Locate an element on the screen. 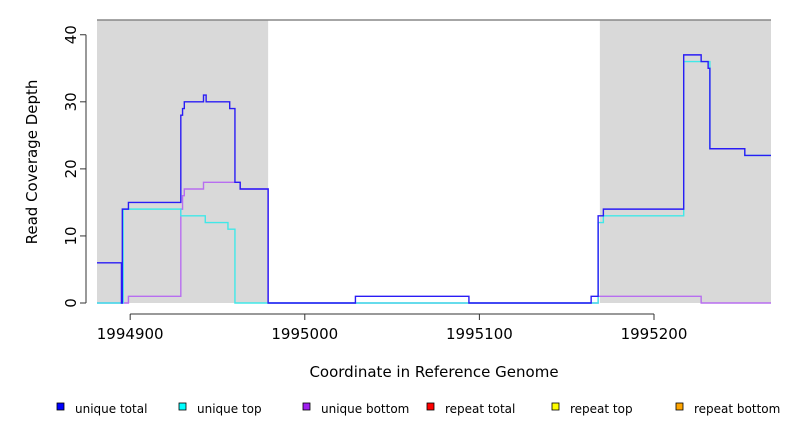  y-tick-label: 10 is located at coordinates (71, 235).